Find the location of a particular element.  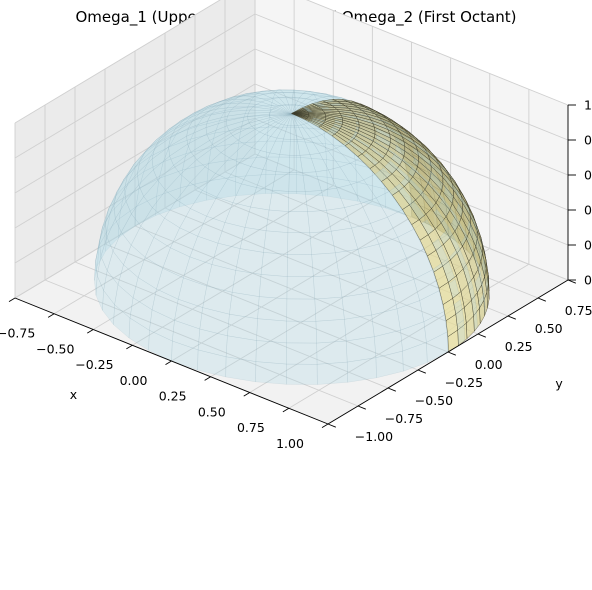

y-tick-label: 0.75 is located at coordinates (578, 310).